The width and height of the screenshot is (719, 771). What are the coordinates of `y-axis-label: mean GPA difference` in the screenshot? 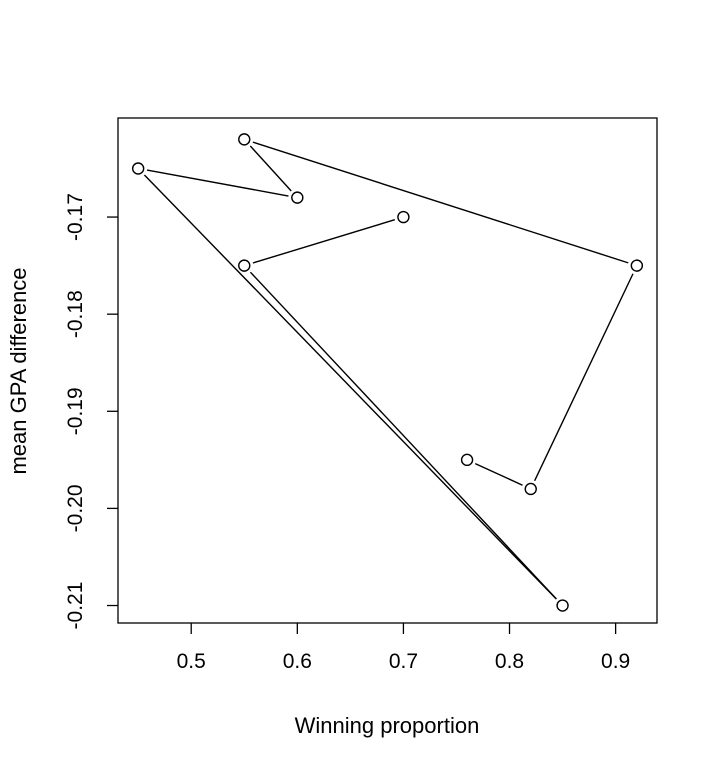 It's located at (18, 370).